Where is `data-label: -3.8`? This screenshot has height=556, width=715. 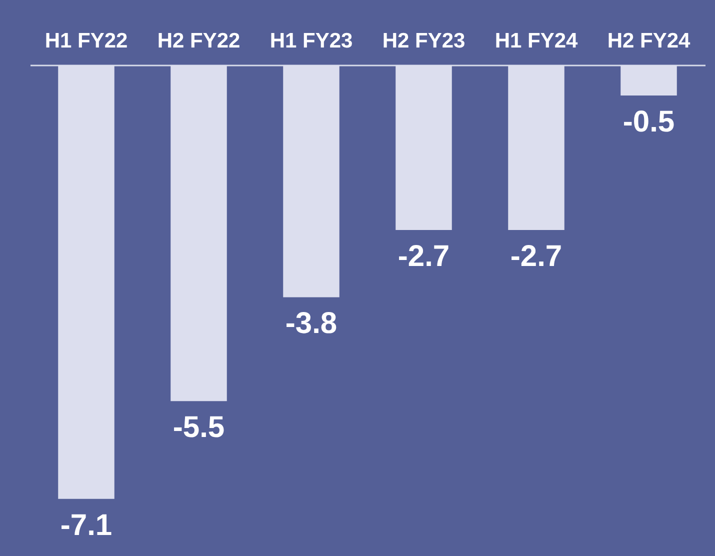 data-label: -3.8 is located at coordinates (311, 323).